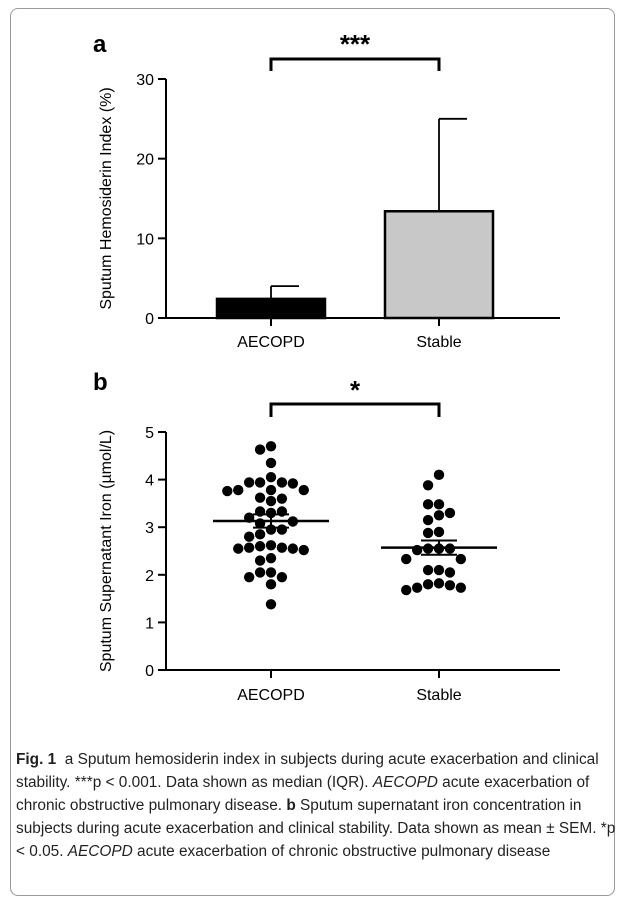 The image size is (629, 908). What do you see at coordinates (100, 44) in the screenshot?
I see `panel-a-label: a` at bounding box center [100, 44].